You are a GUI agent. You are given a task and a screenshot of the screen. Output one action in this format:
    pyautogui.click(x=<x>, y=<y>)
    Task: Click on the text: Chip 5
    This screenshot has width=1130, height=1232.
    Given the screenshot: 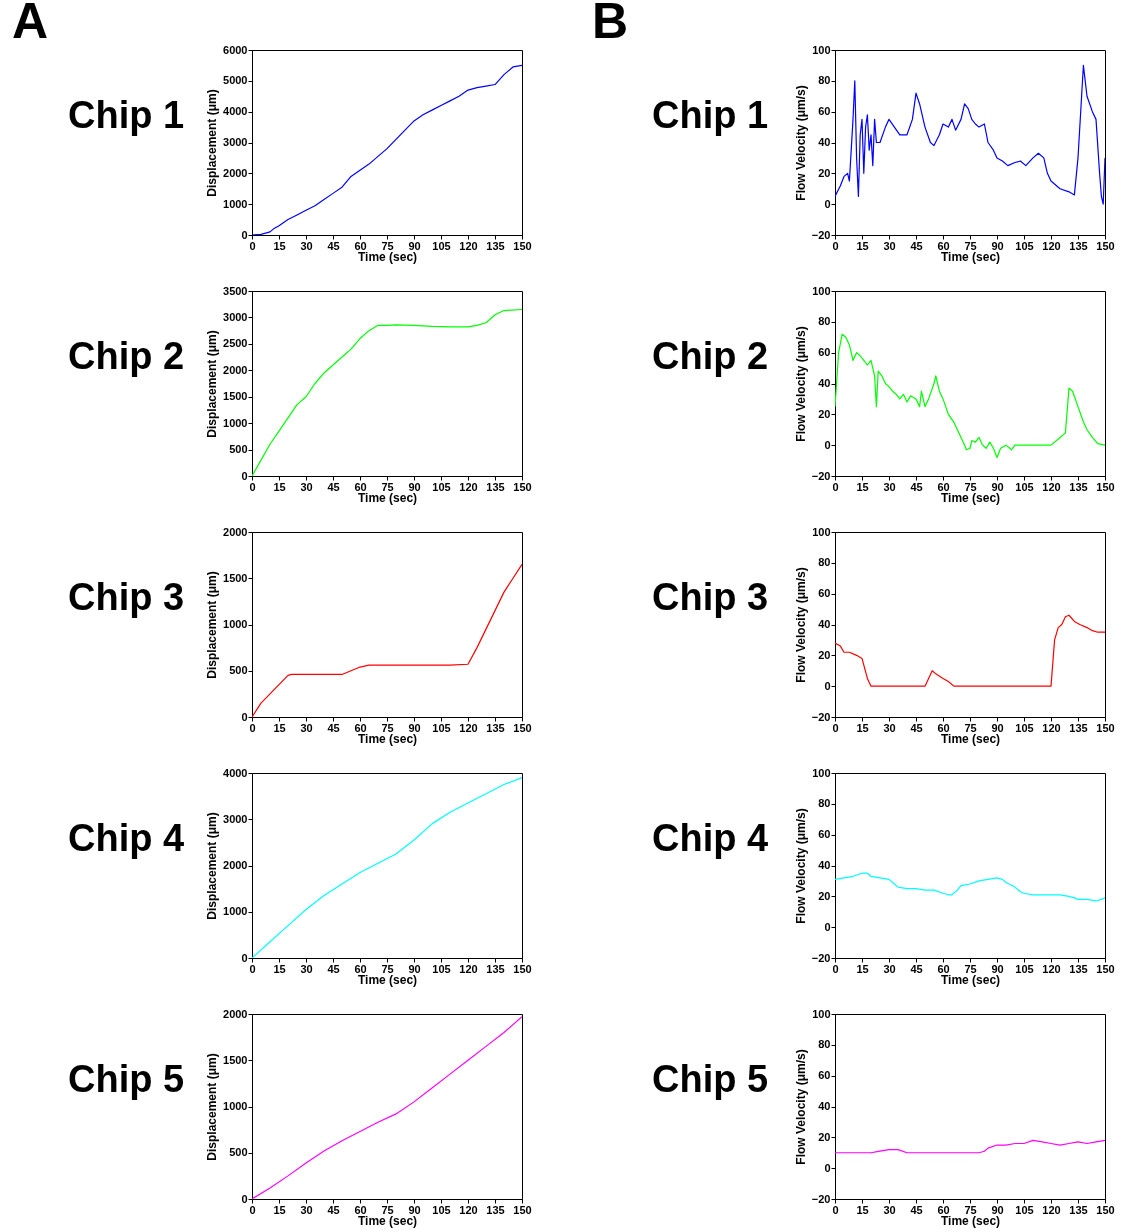 What is the action you would take?
    pyautogui.click(x=126, y=1079)
    